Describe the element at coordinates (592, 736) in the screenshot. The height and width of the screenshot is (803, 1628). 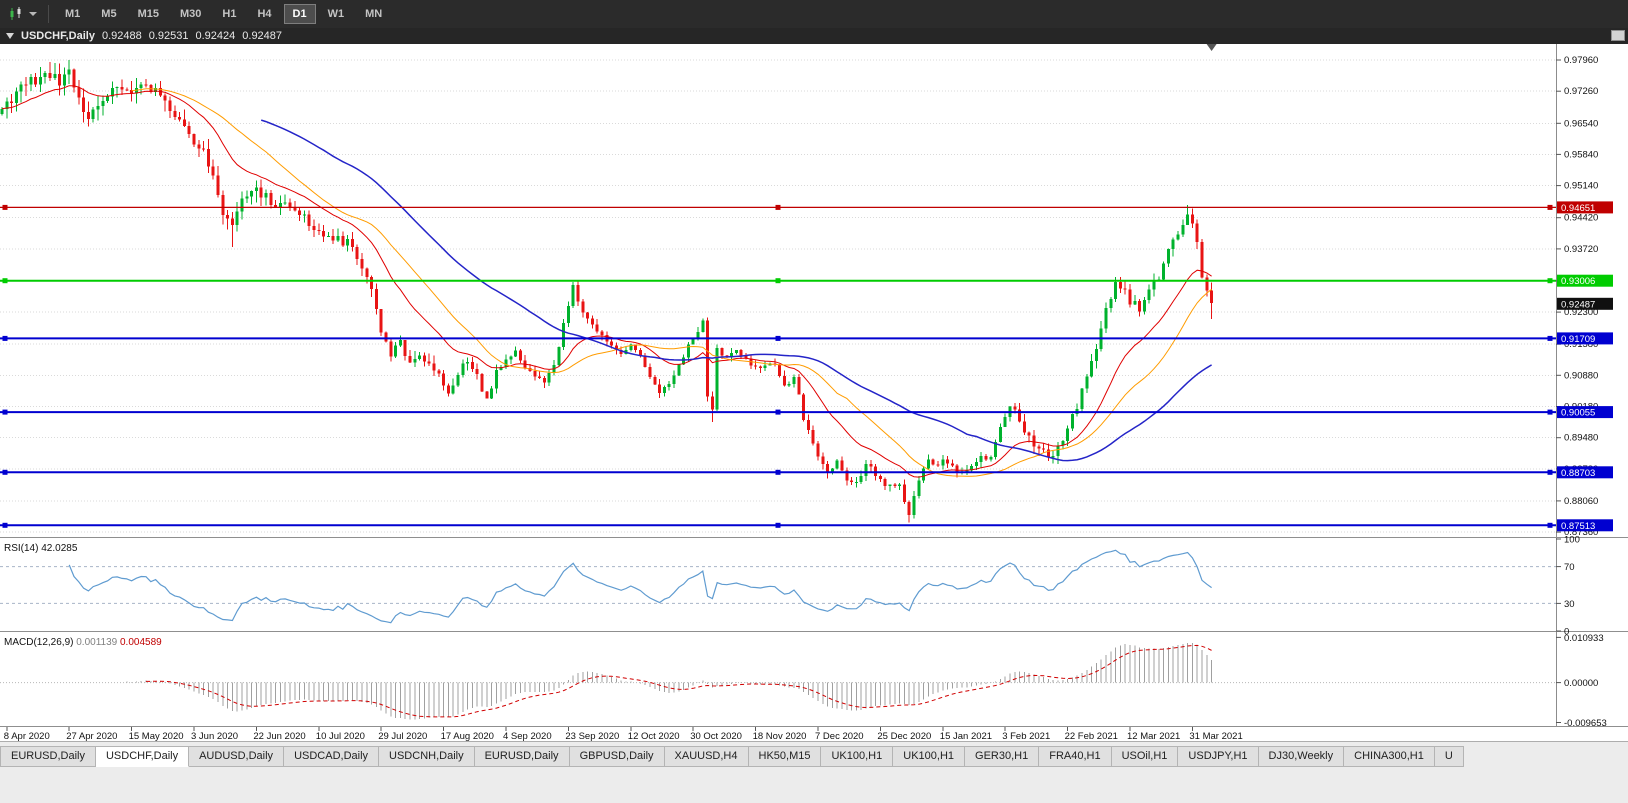
I see `svg-text: 23 Sep 2020` at that location.